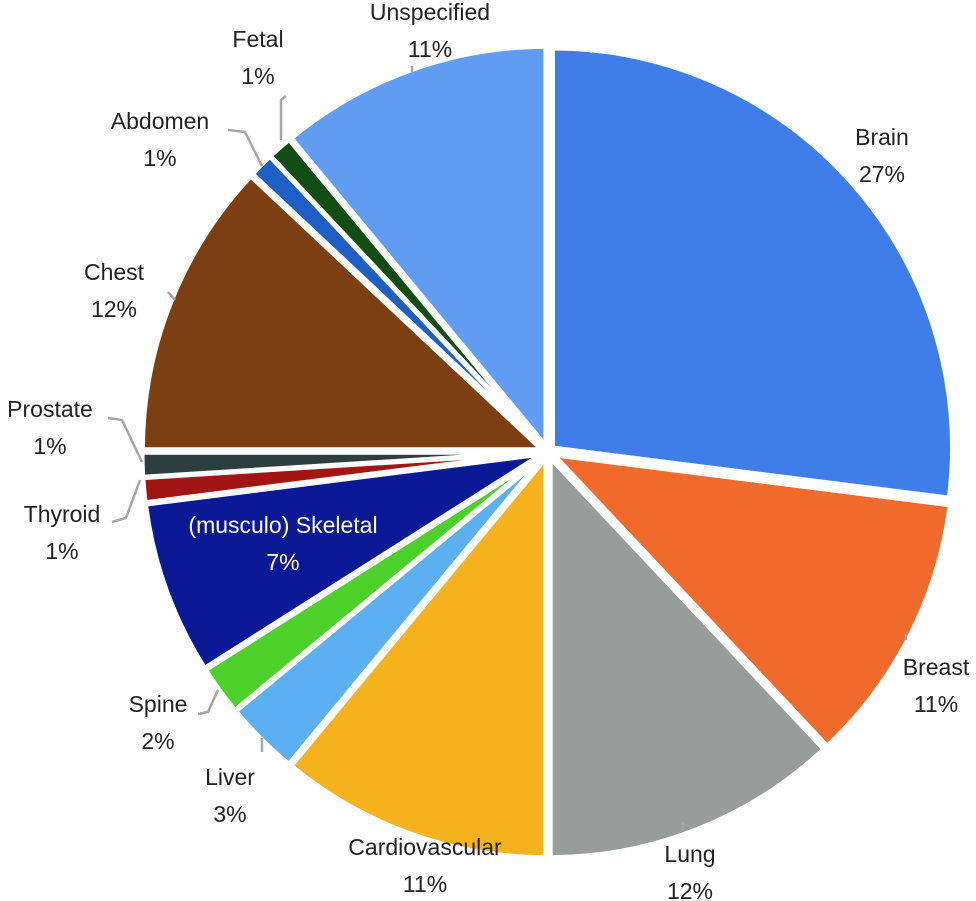 The height and width of the screenshot is (901, 976). What do you see at coordinates (690, 889) in the screenshot?
I see `slice-percent-lung: 12%` at bounding box center [690, 889].